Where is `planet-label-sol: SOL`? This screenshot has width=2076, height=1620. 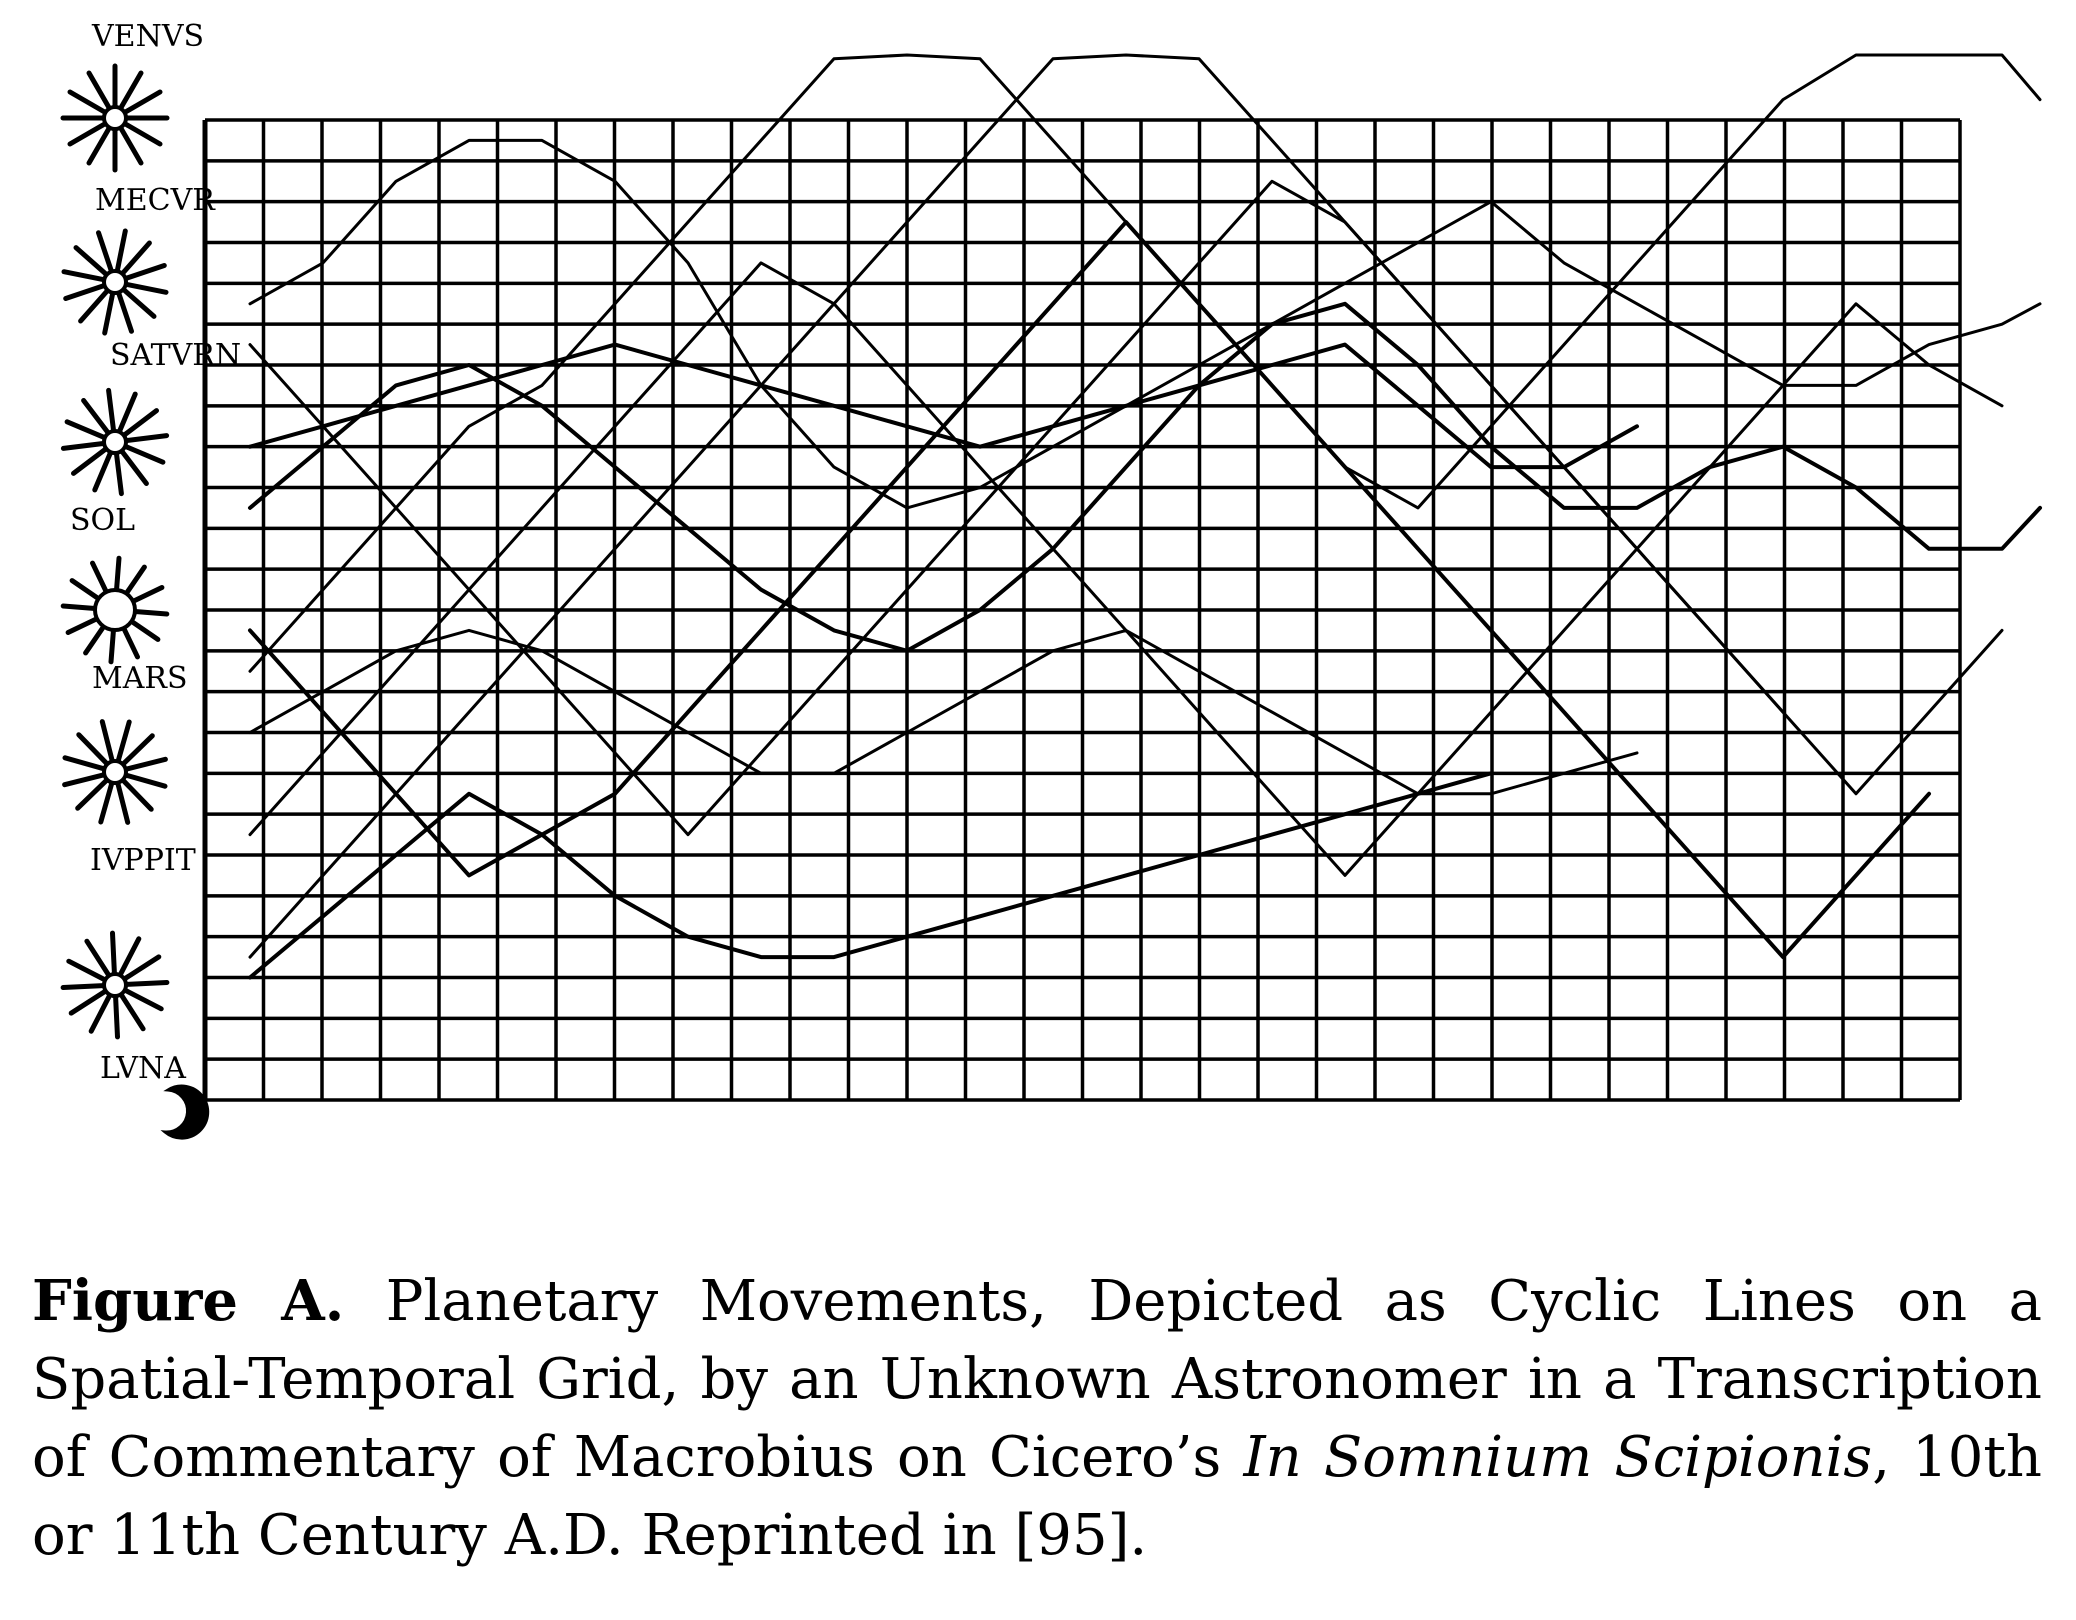
planet-label-sol: SOL is located at coordinates (102, 520).